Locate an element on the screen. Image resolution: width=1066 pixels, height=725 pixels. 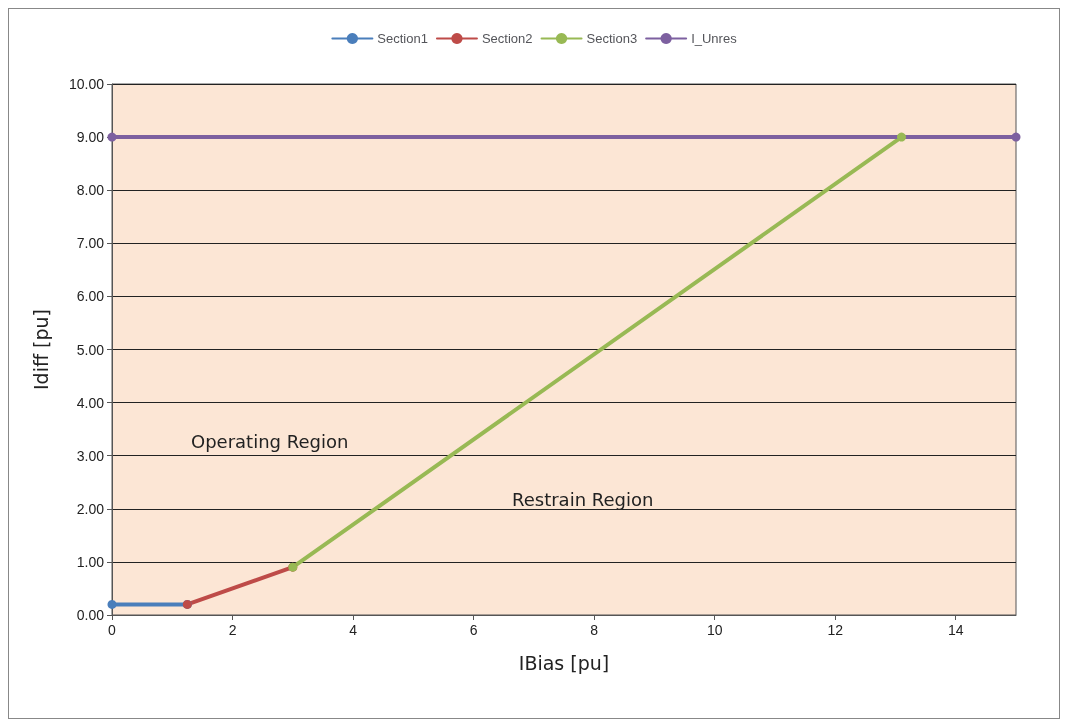
x-axis-title: IBias [pu] is located at coordinates (564, 662).